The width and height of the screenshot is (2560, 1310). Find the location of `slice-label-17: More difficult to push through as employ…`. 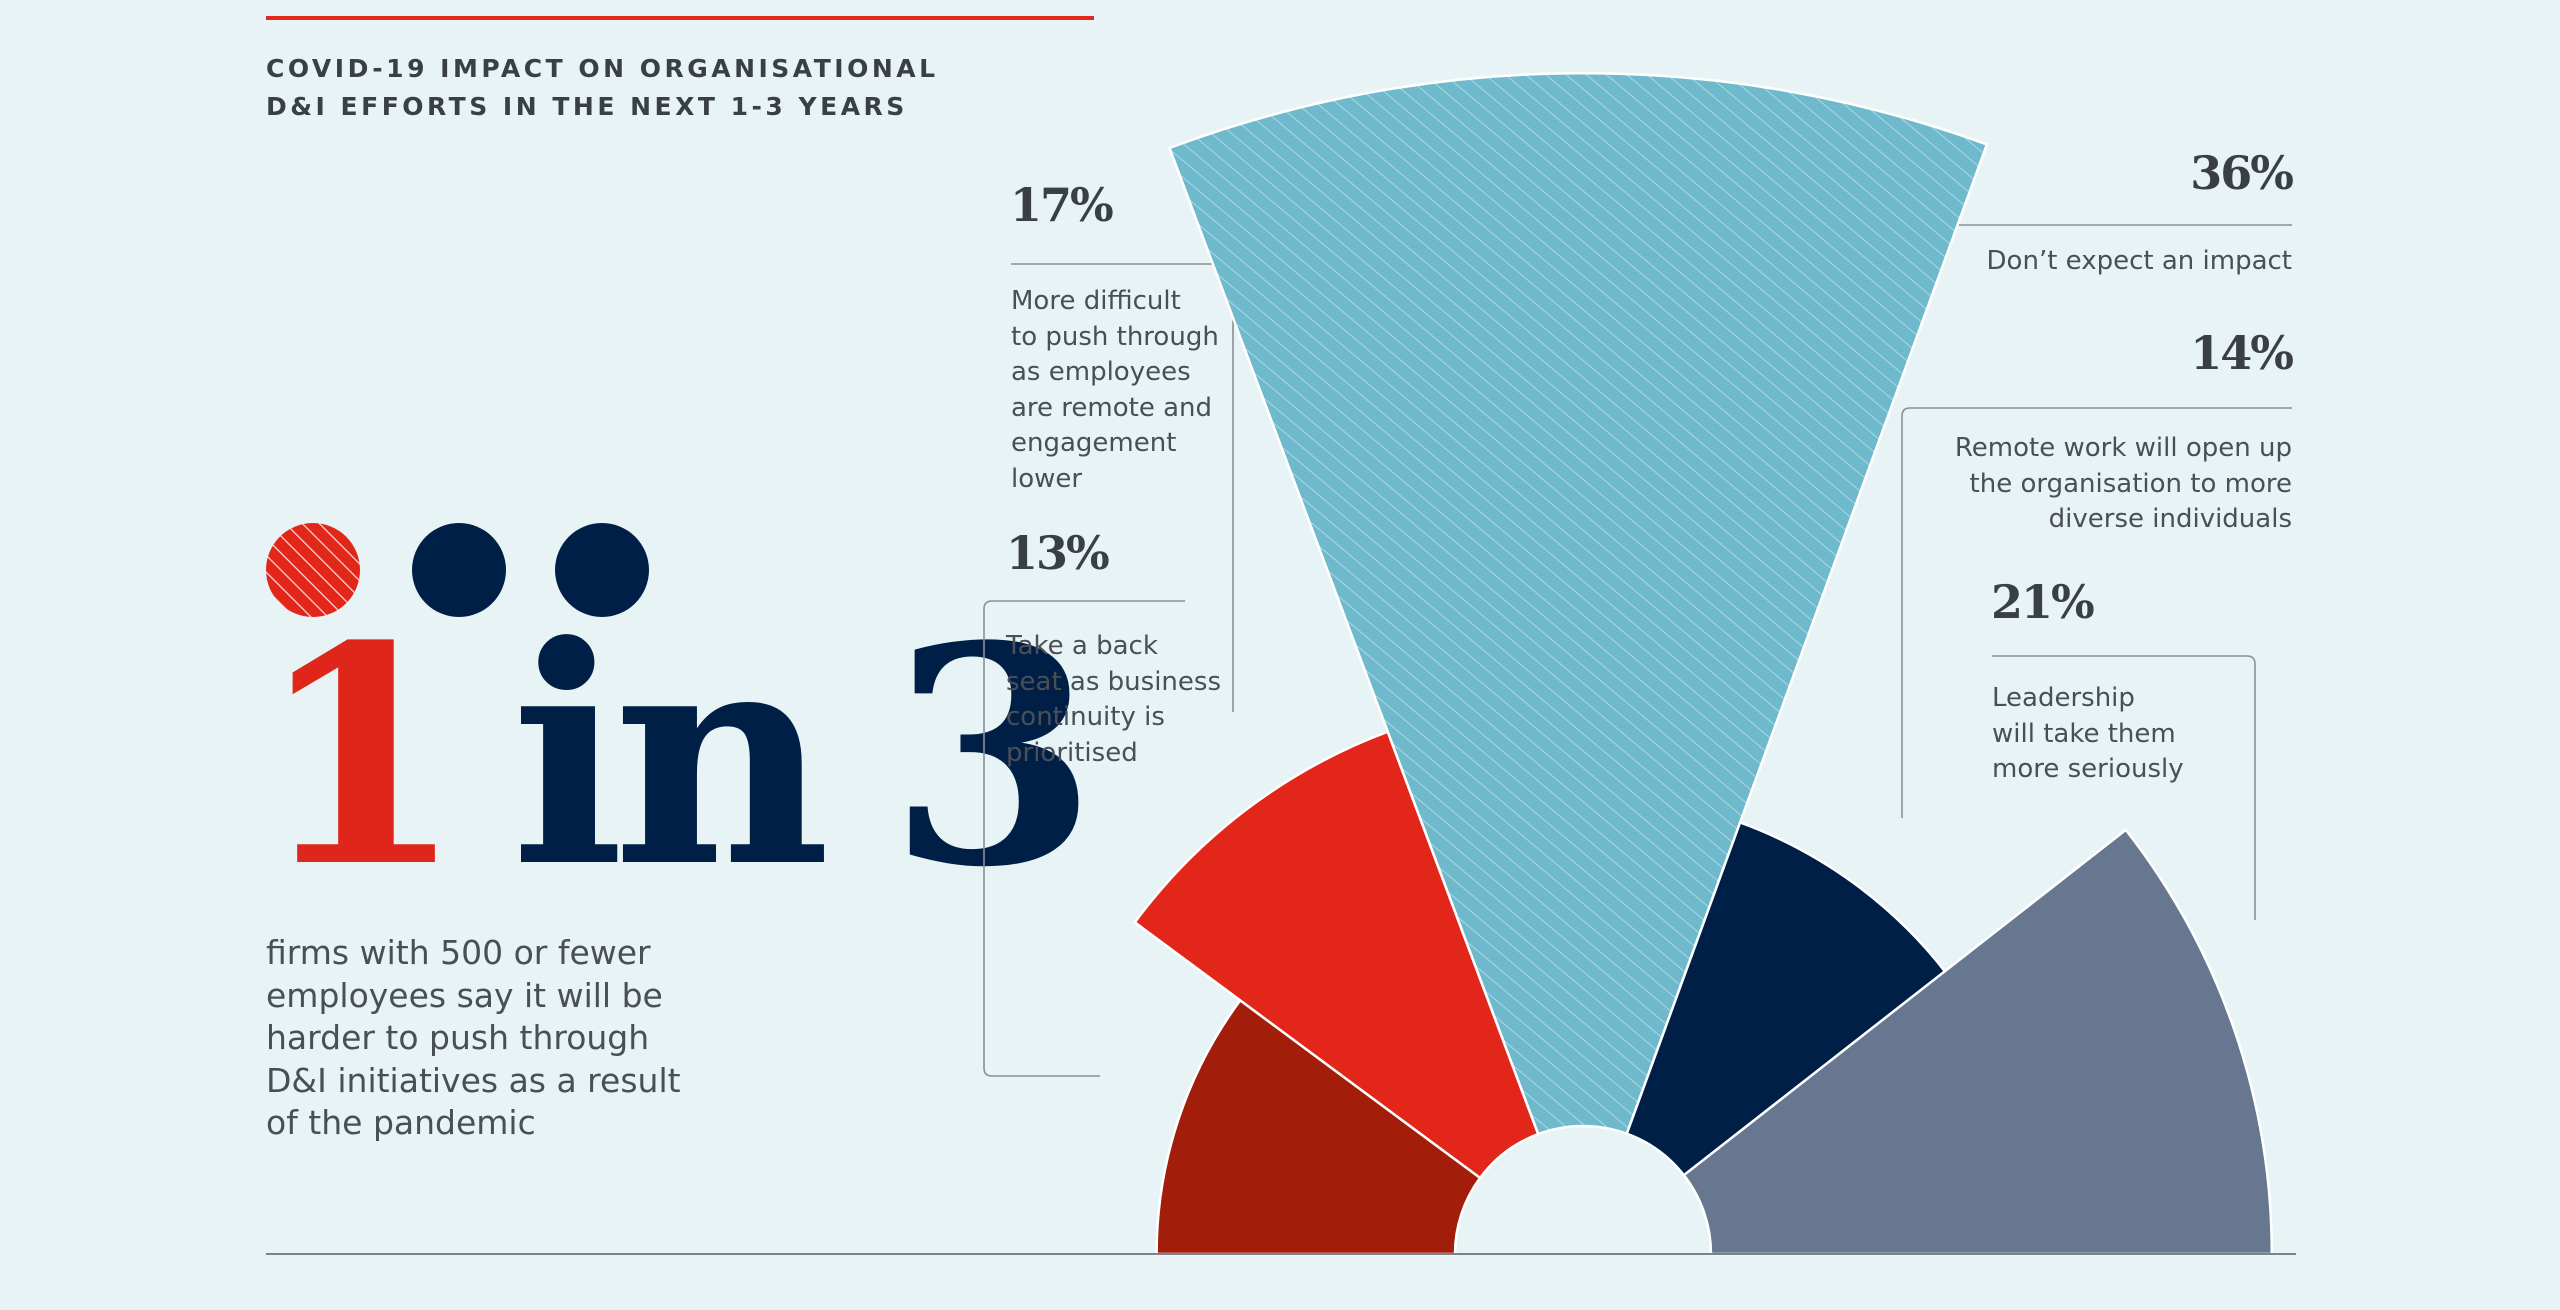

slice-label-17: More difficult to push through as employ… is located at coordinates (1115, 390).